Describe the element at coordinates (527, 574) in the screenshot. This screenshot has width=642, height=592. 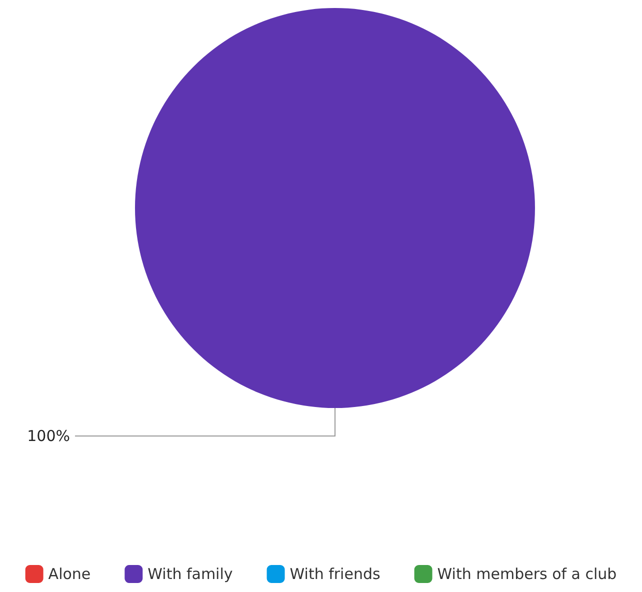
I see `legend-label: With members of a club` at that location.